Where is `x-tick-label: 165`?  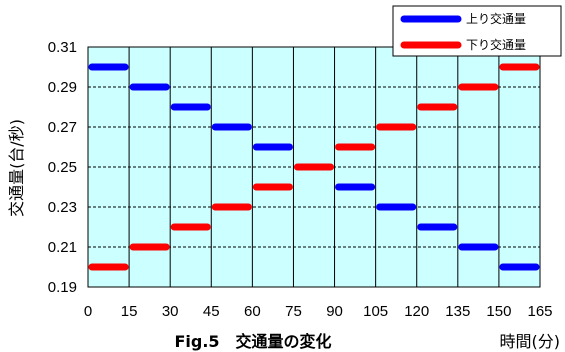 x-tick-label: 165 is located at coordinates (539, 311).